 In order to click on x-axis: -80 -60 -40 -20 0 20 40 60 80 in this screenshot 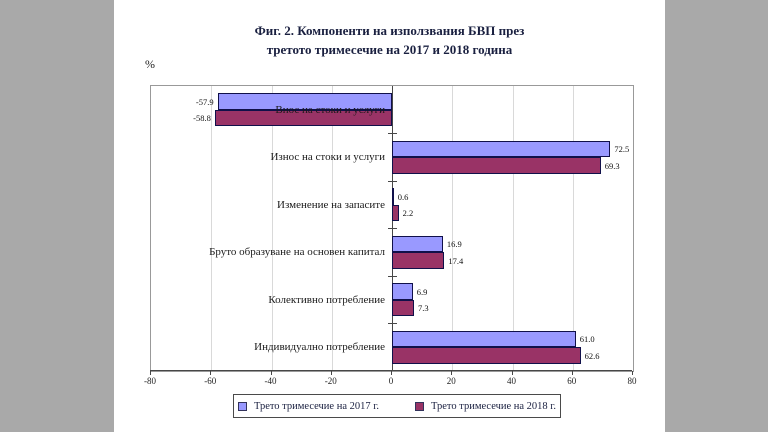, I will do `click(390, 381)`.